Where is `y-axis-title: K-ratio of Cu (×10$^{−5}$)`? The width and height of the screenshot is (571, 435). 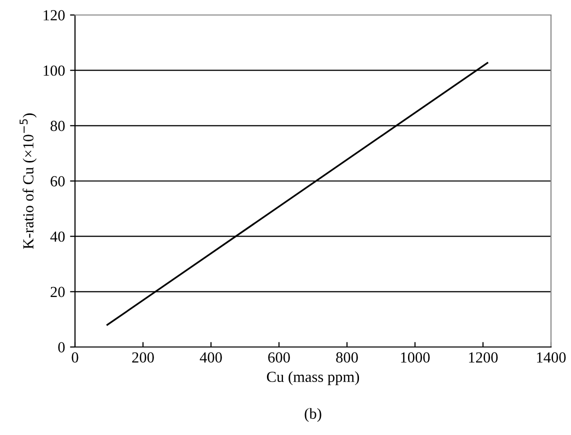
y-axis-title: K-ratio of Cu (×10$^{−5}$) is located at coordinates (28, 181).